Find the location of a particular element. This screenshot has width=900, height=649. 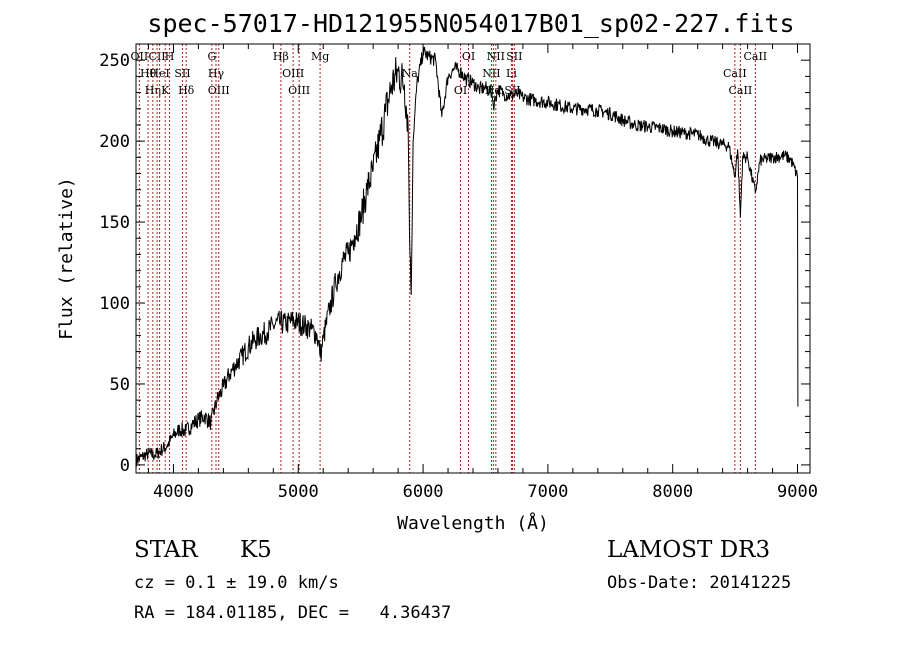

y-tick-label: 100 is located at coordinates (114, 304).